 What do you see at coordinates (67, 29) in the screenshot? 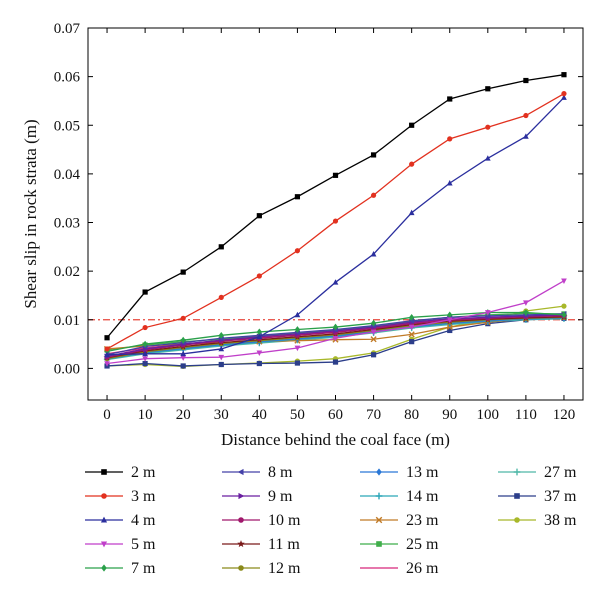
I see `y-tick-label: 0.07` at bounding box center [67, 29].